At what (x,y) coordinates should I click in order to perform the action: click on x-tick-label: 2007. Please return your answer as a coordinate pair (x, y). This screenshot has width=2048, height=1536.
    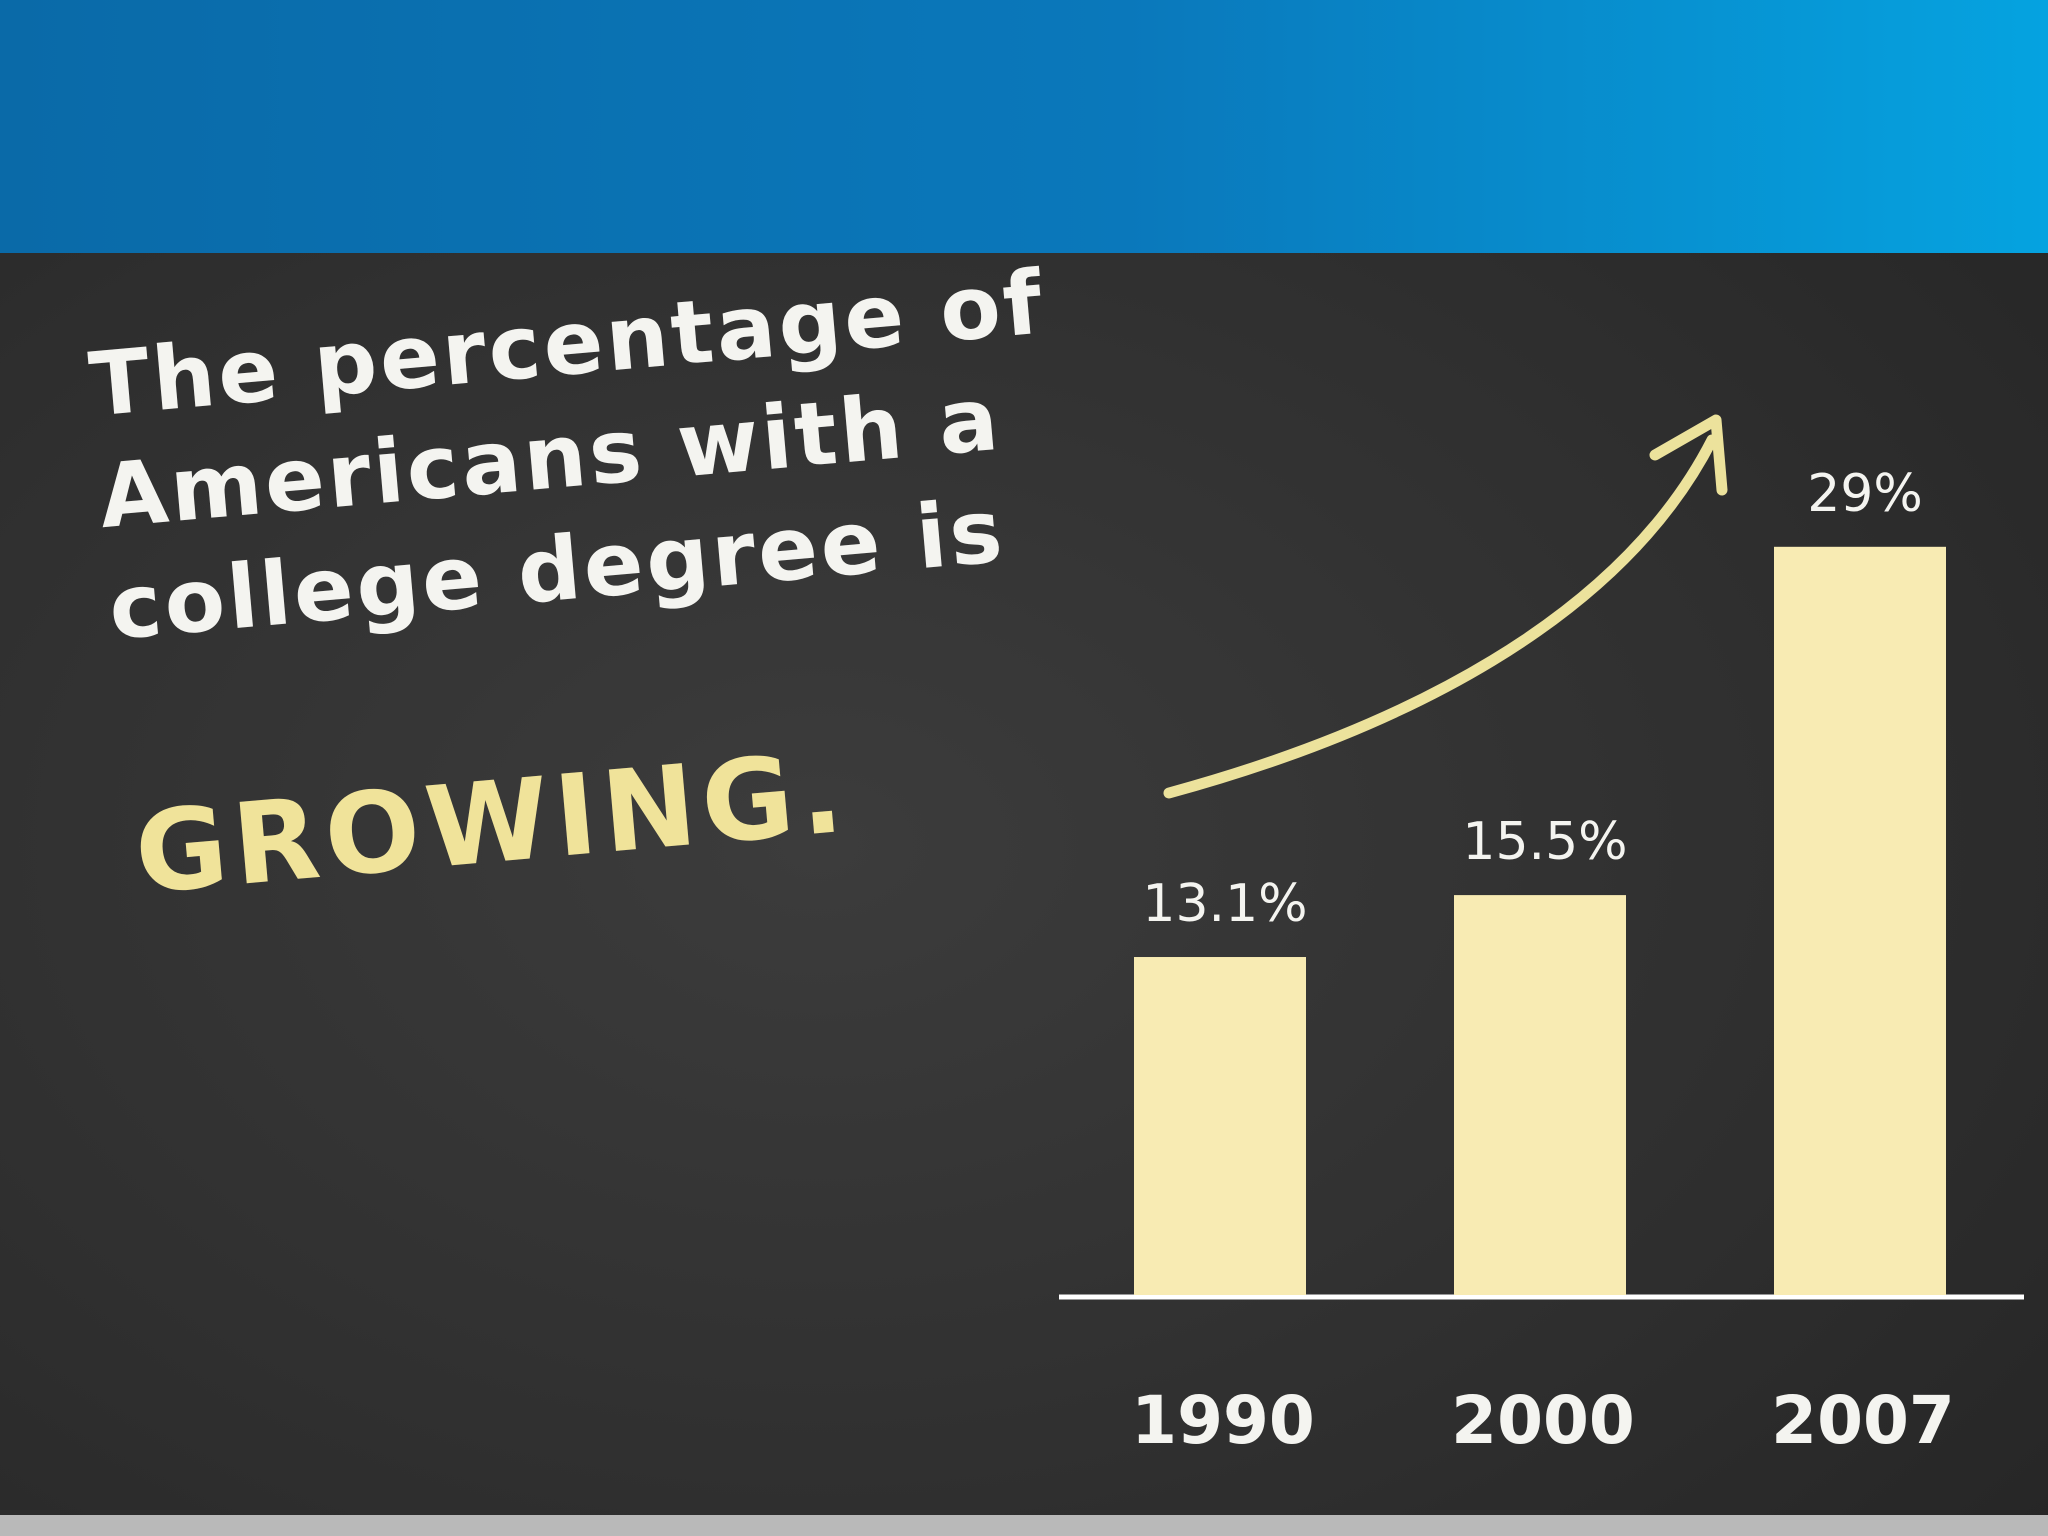
    Looking at the image, I should click on (1863, 1420).